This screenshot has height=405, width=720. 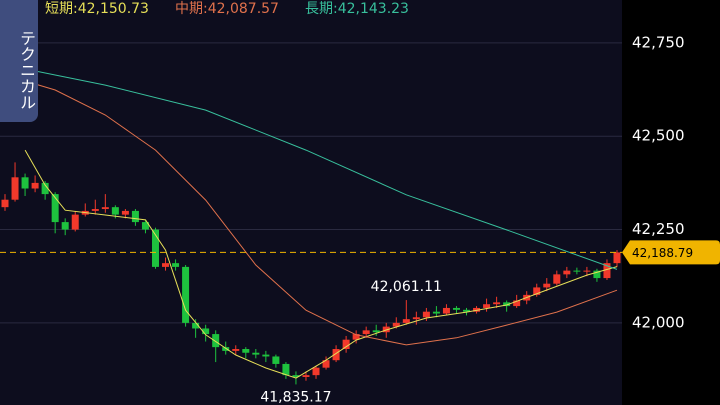 I want to click on legend-entry: 短期:42,150.73, so click(x=97, y=9).